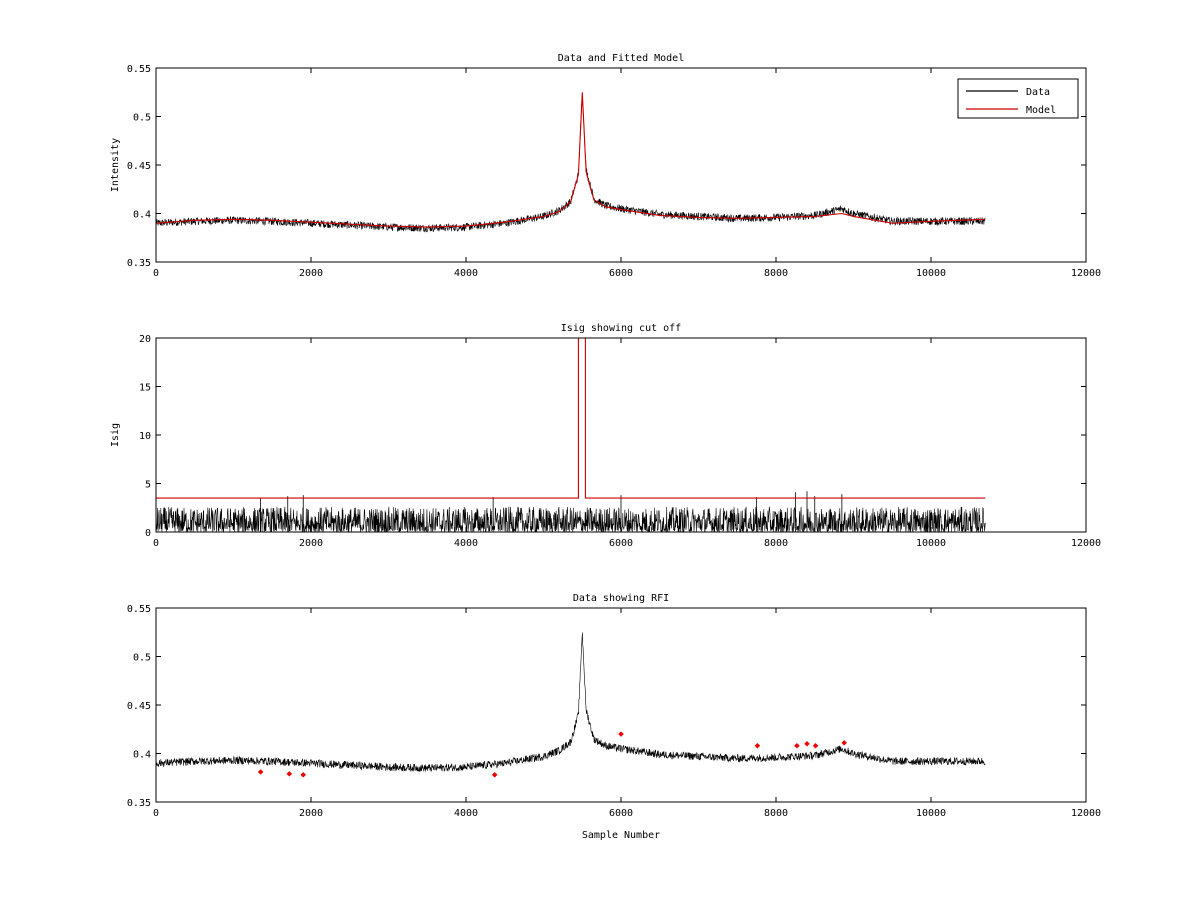  What do you see at coordinates (148, 533) in the screenshot?
I see `y-tick-label: 0` at bounding box center [148, 533].